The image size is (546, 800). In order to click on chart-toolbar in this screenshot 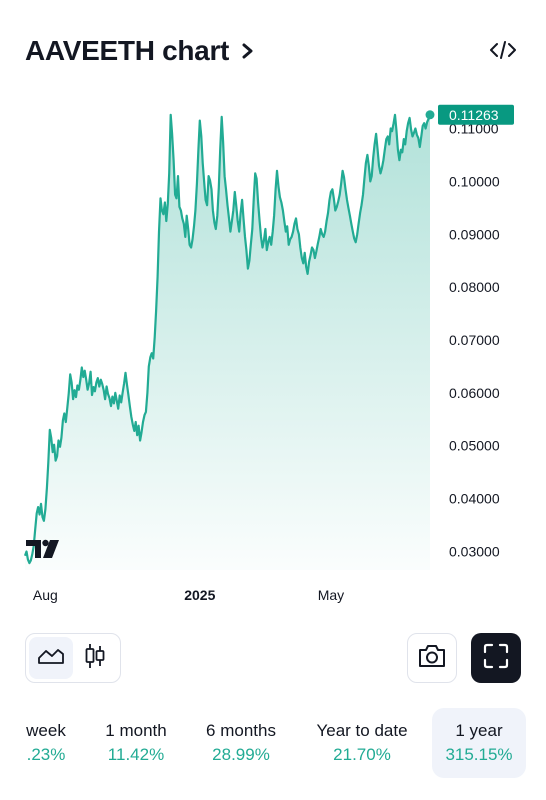, I will do `click(273, 659)`.